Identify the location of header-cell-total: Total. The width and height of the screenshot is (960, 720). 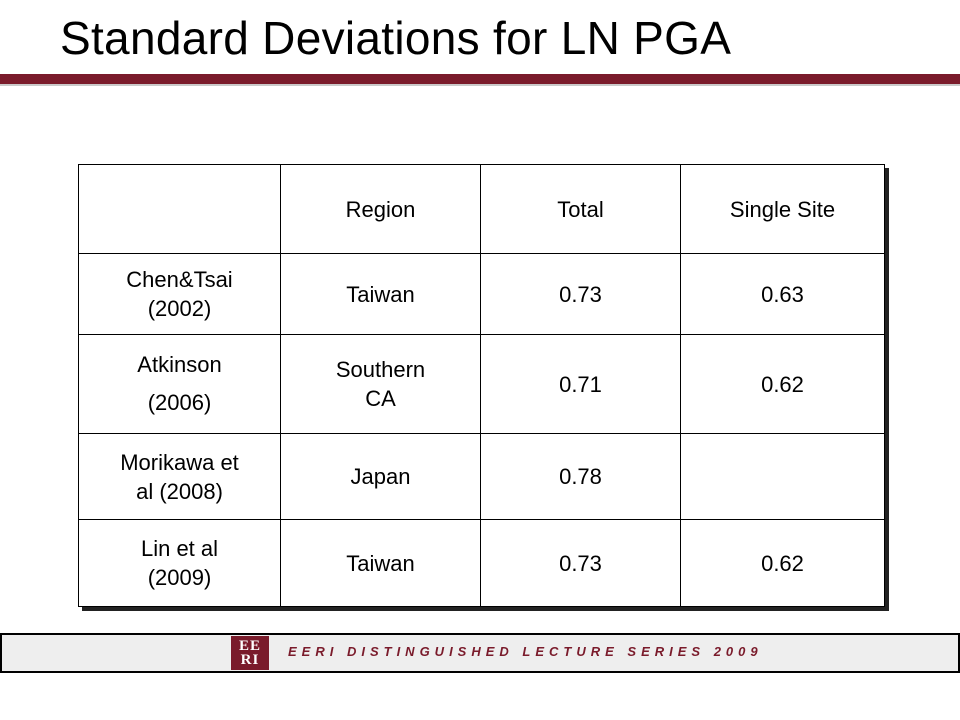
(580, 209).